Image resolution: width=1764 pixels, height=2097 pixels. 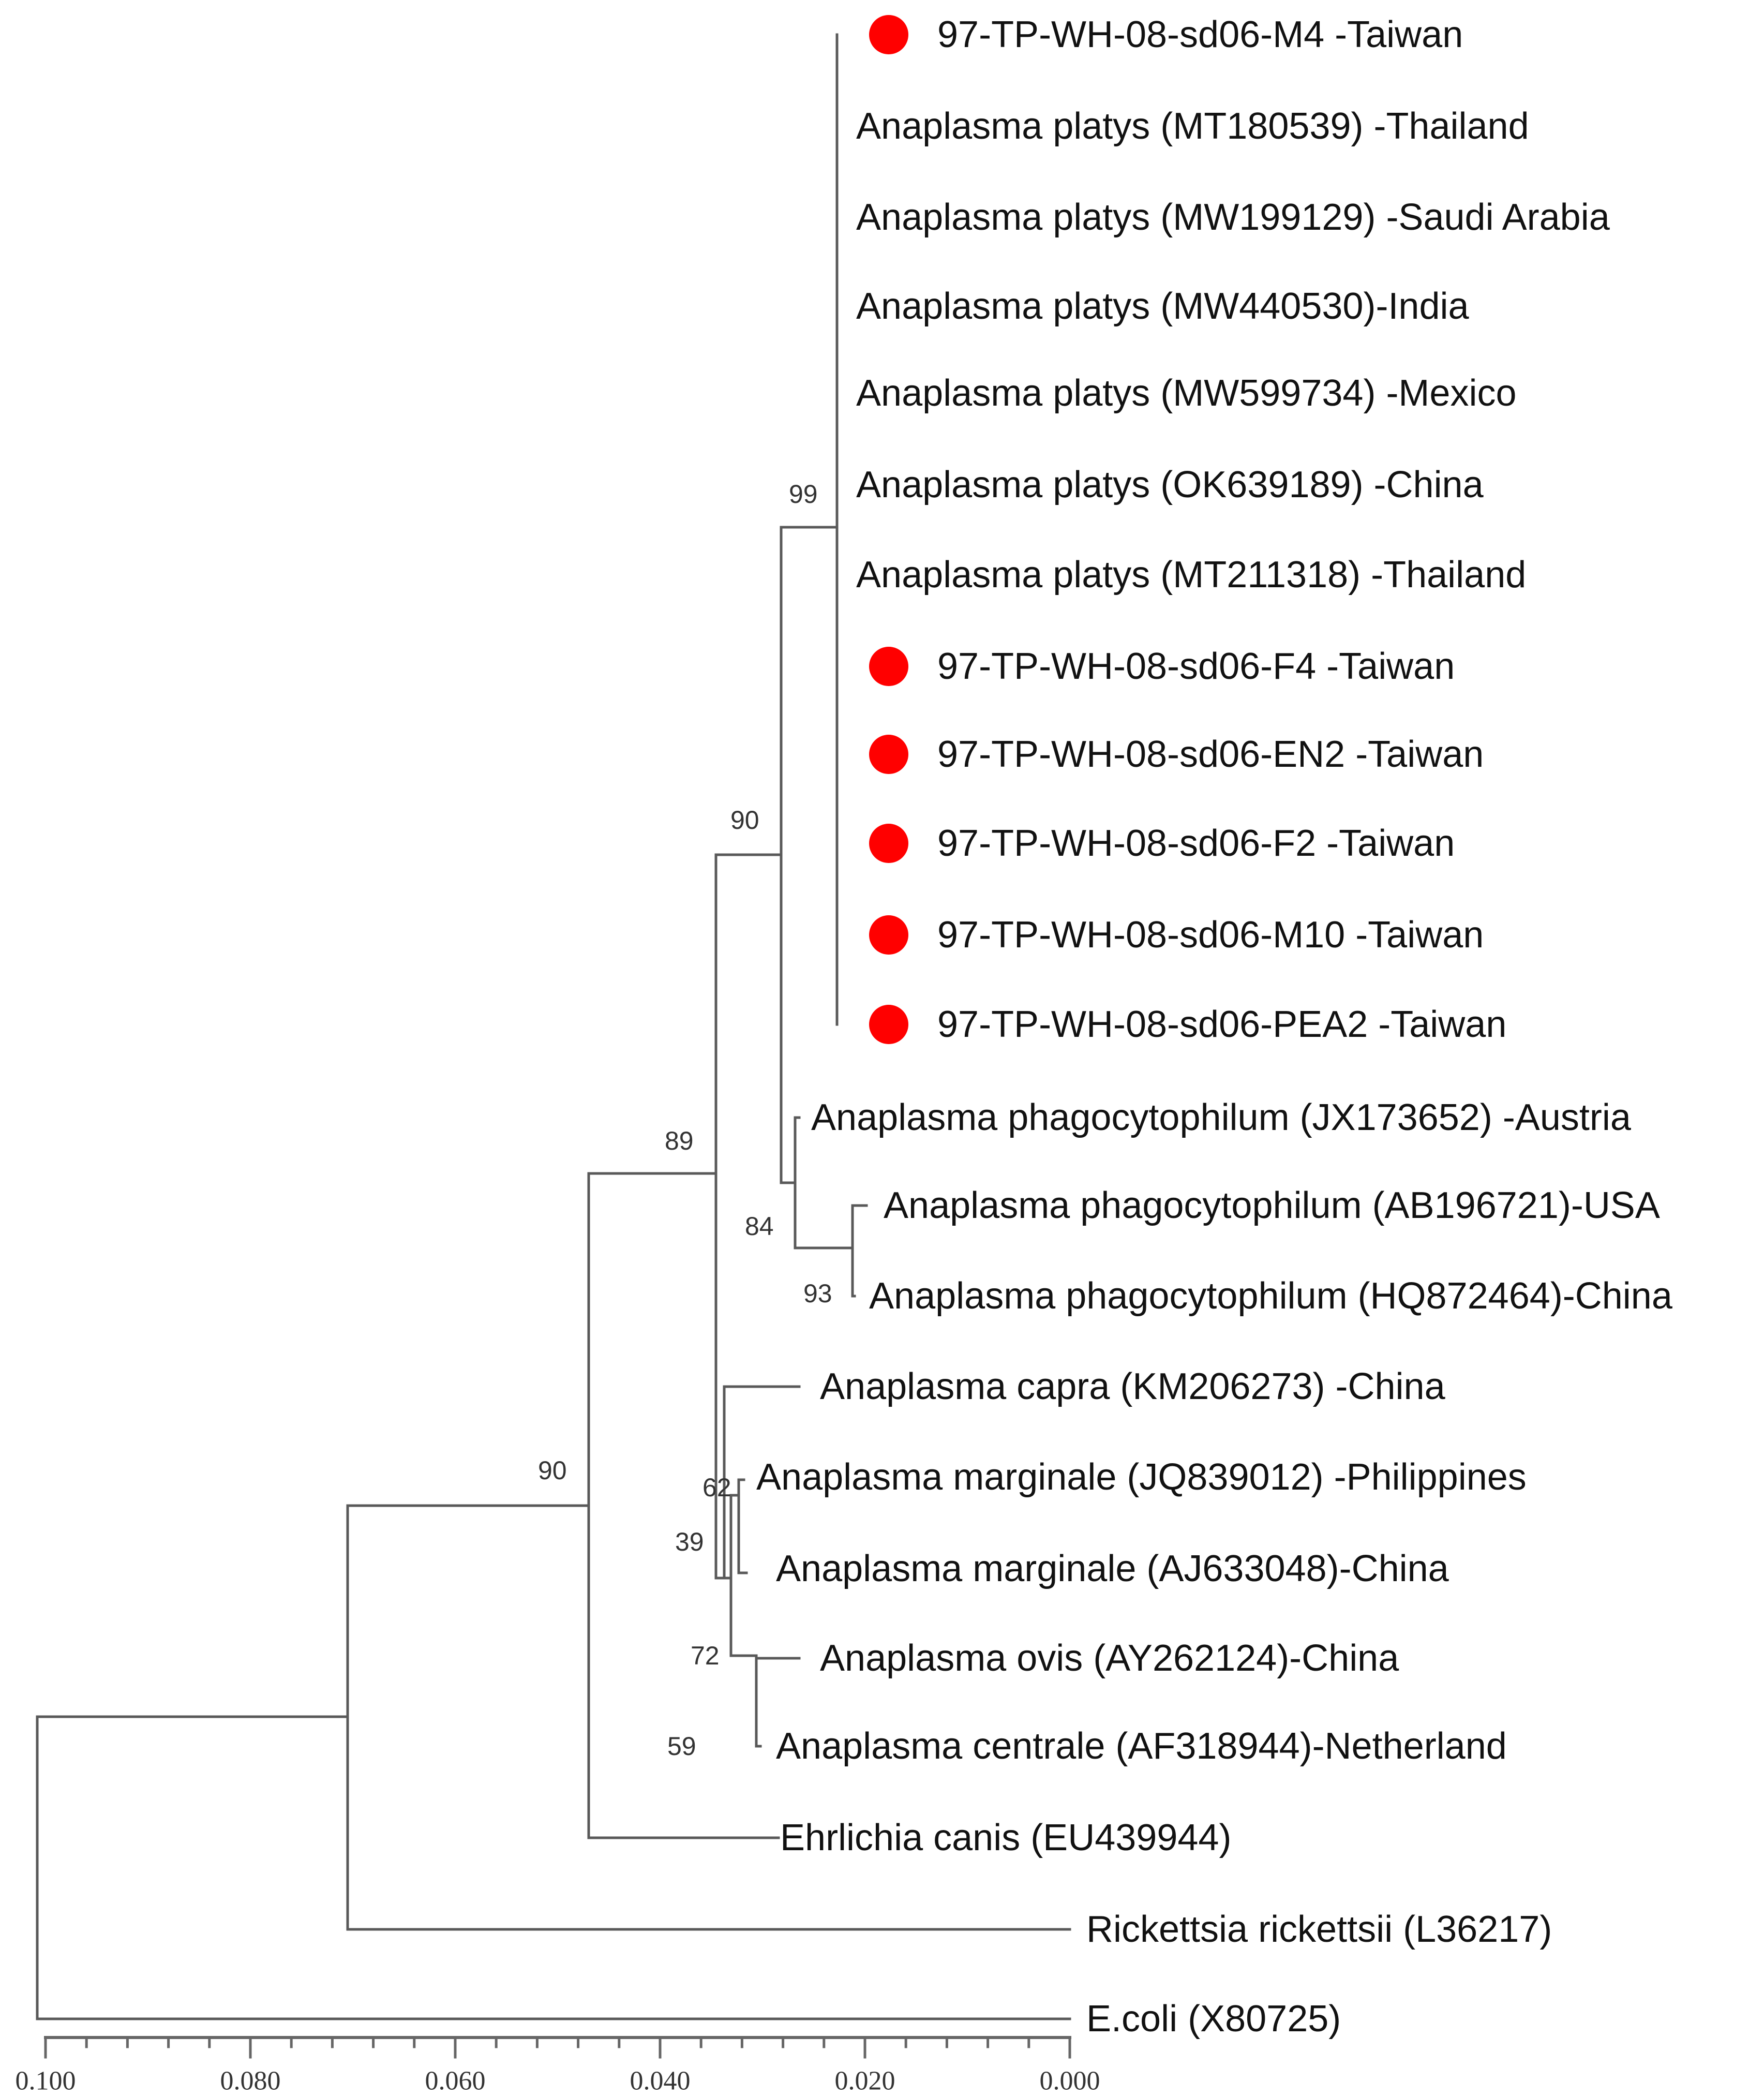 I want to click on leaf-label: 97-TP-WH-08-sd06-M4 -Taiwan, so click(x=1200, y=34).